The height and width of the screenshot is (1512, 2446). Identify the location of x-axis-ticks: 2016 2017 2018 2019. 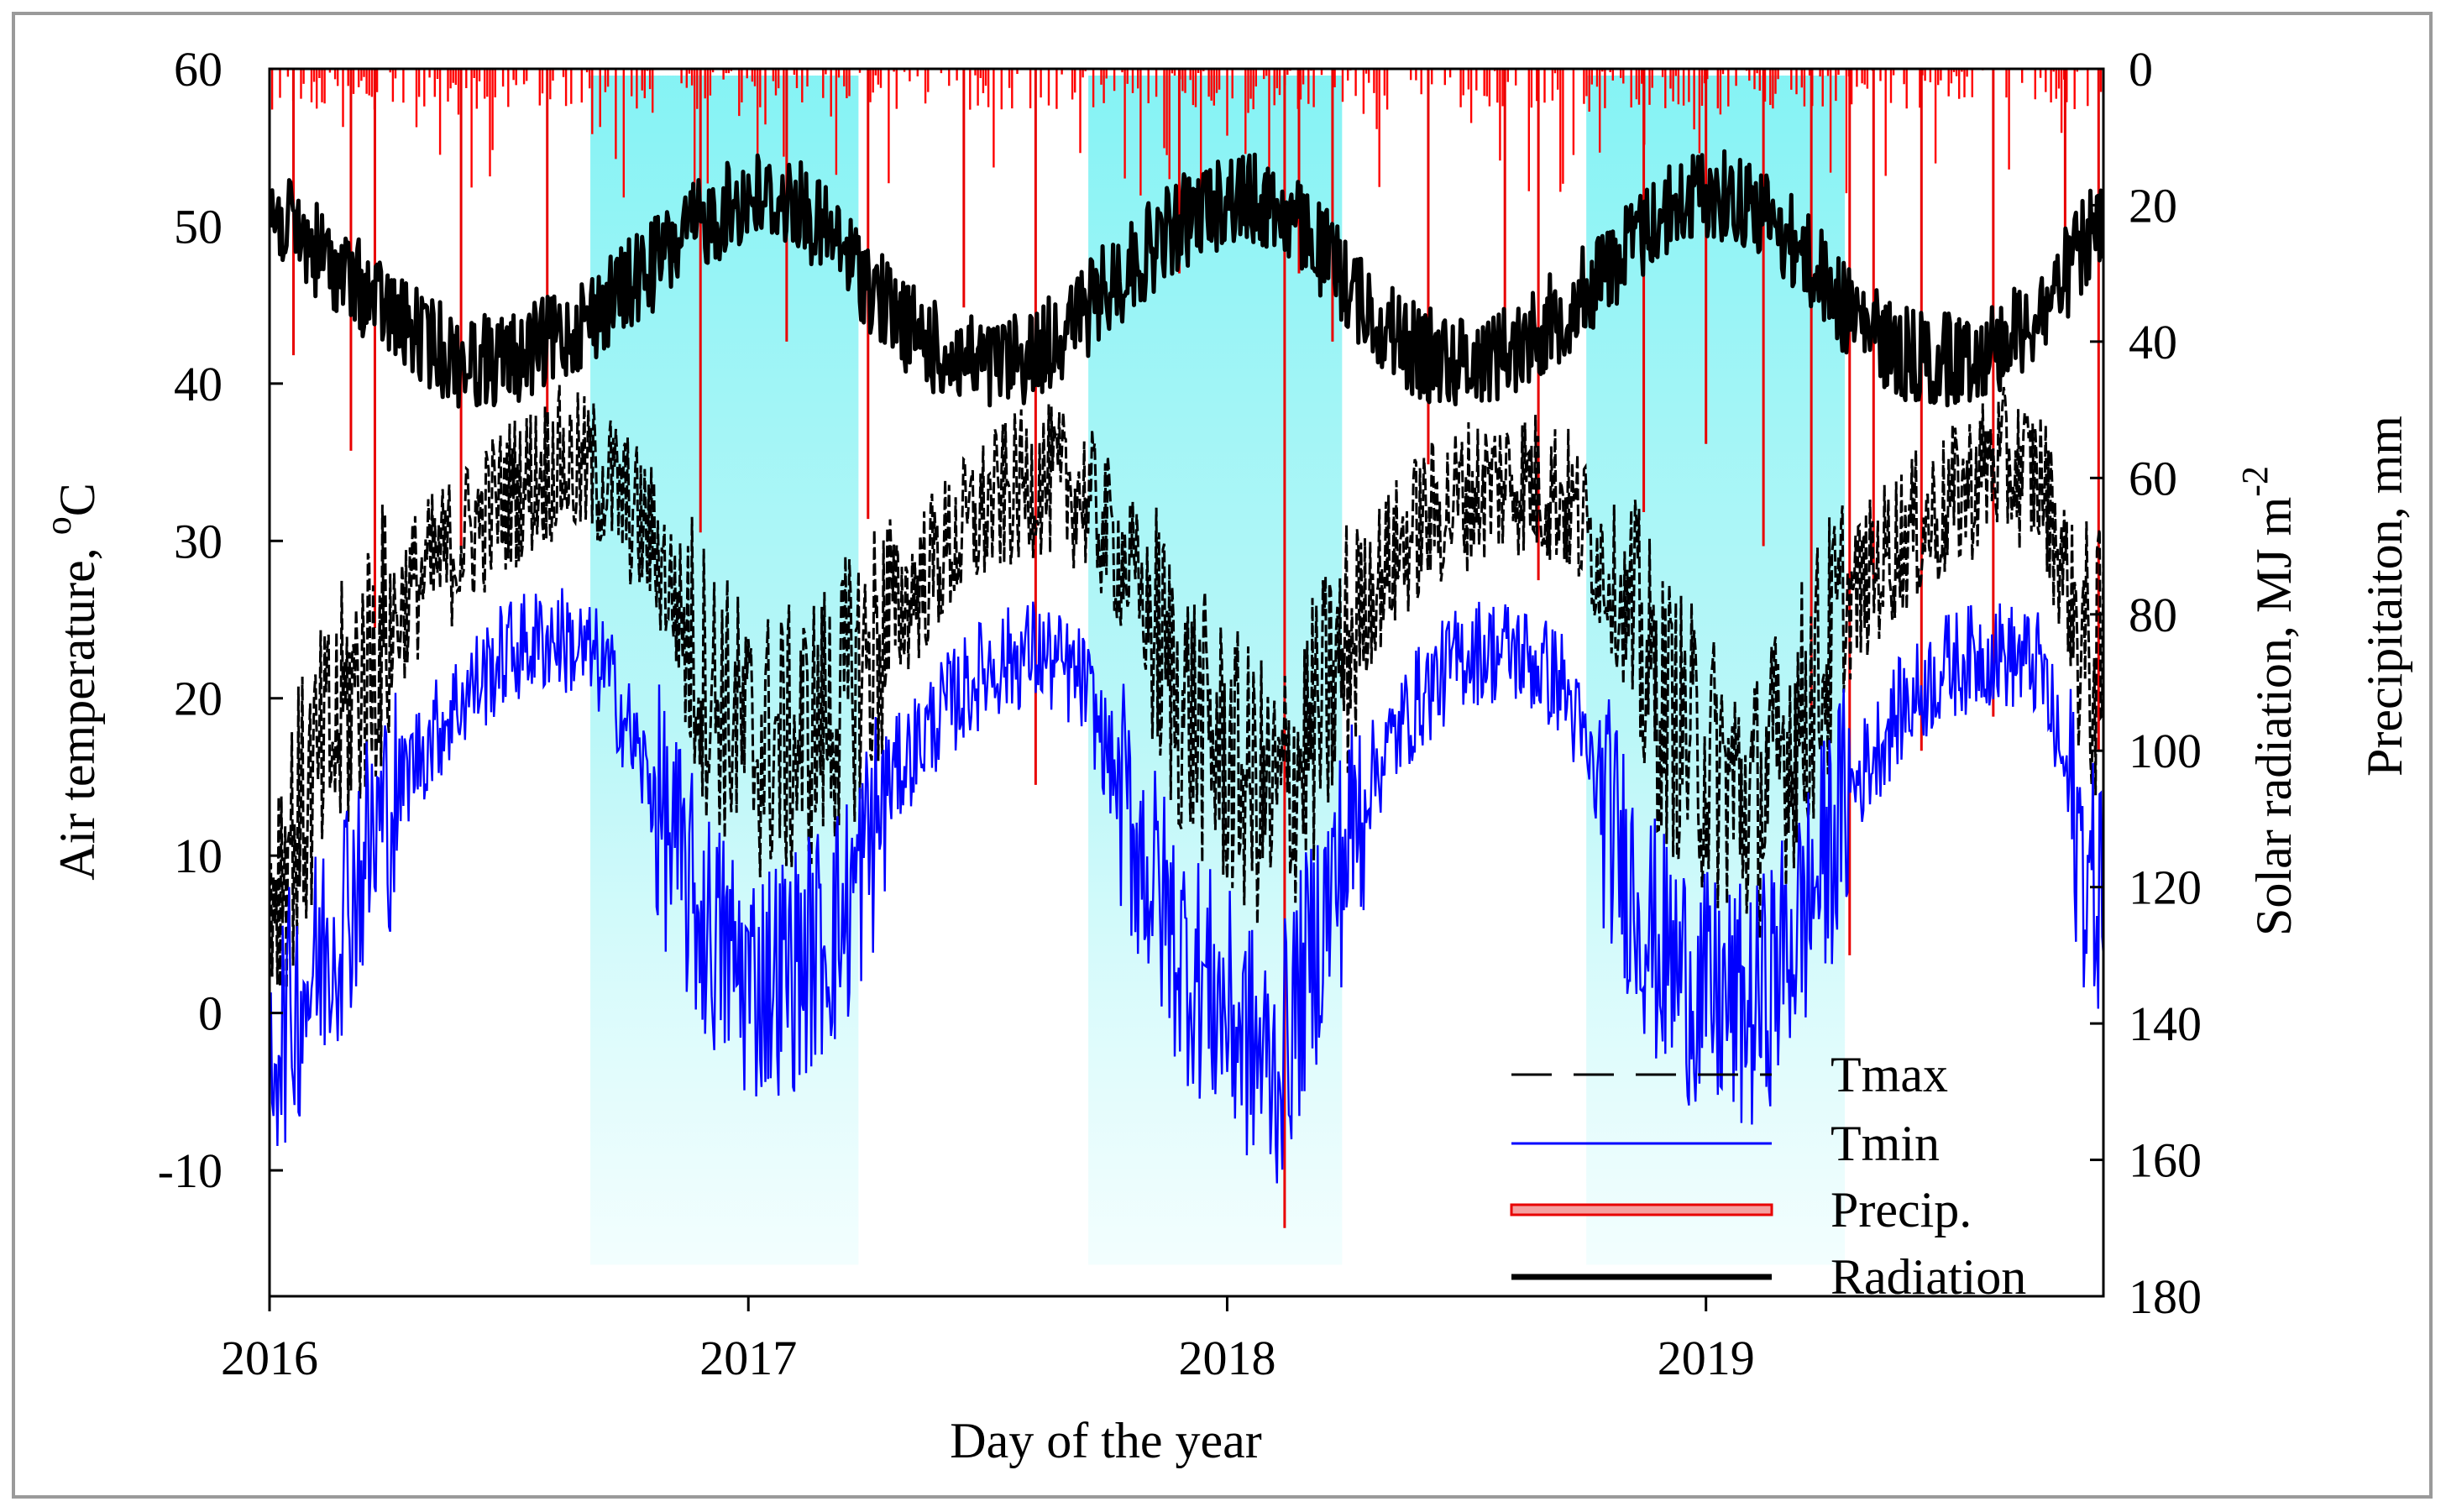
(988, 1340).